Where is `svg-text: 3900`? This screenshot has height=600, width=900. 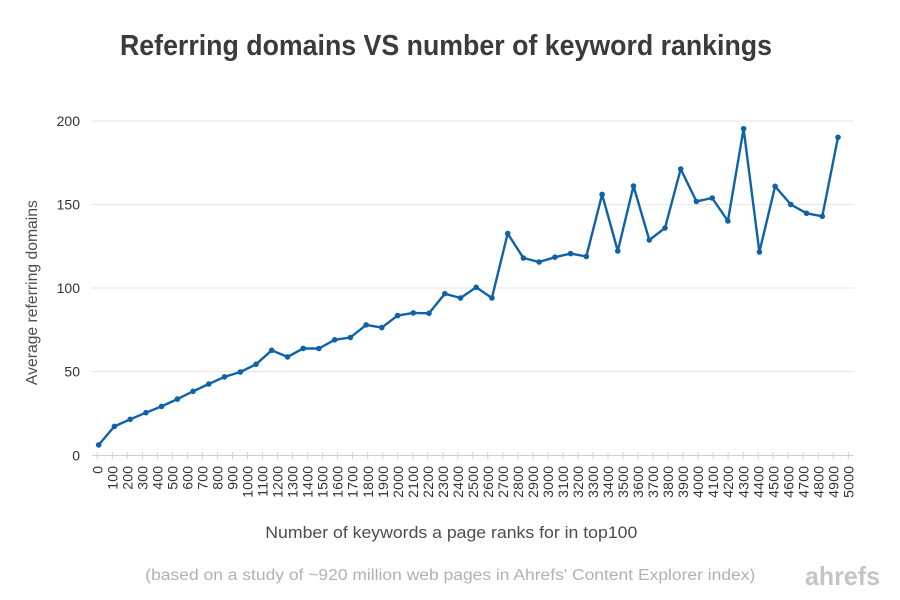 svg-text: 3900 is located at coordinates (683, 482).